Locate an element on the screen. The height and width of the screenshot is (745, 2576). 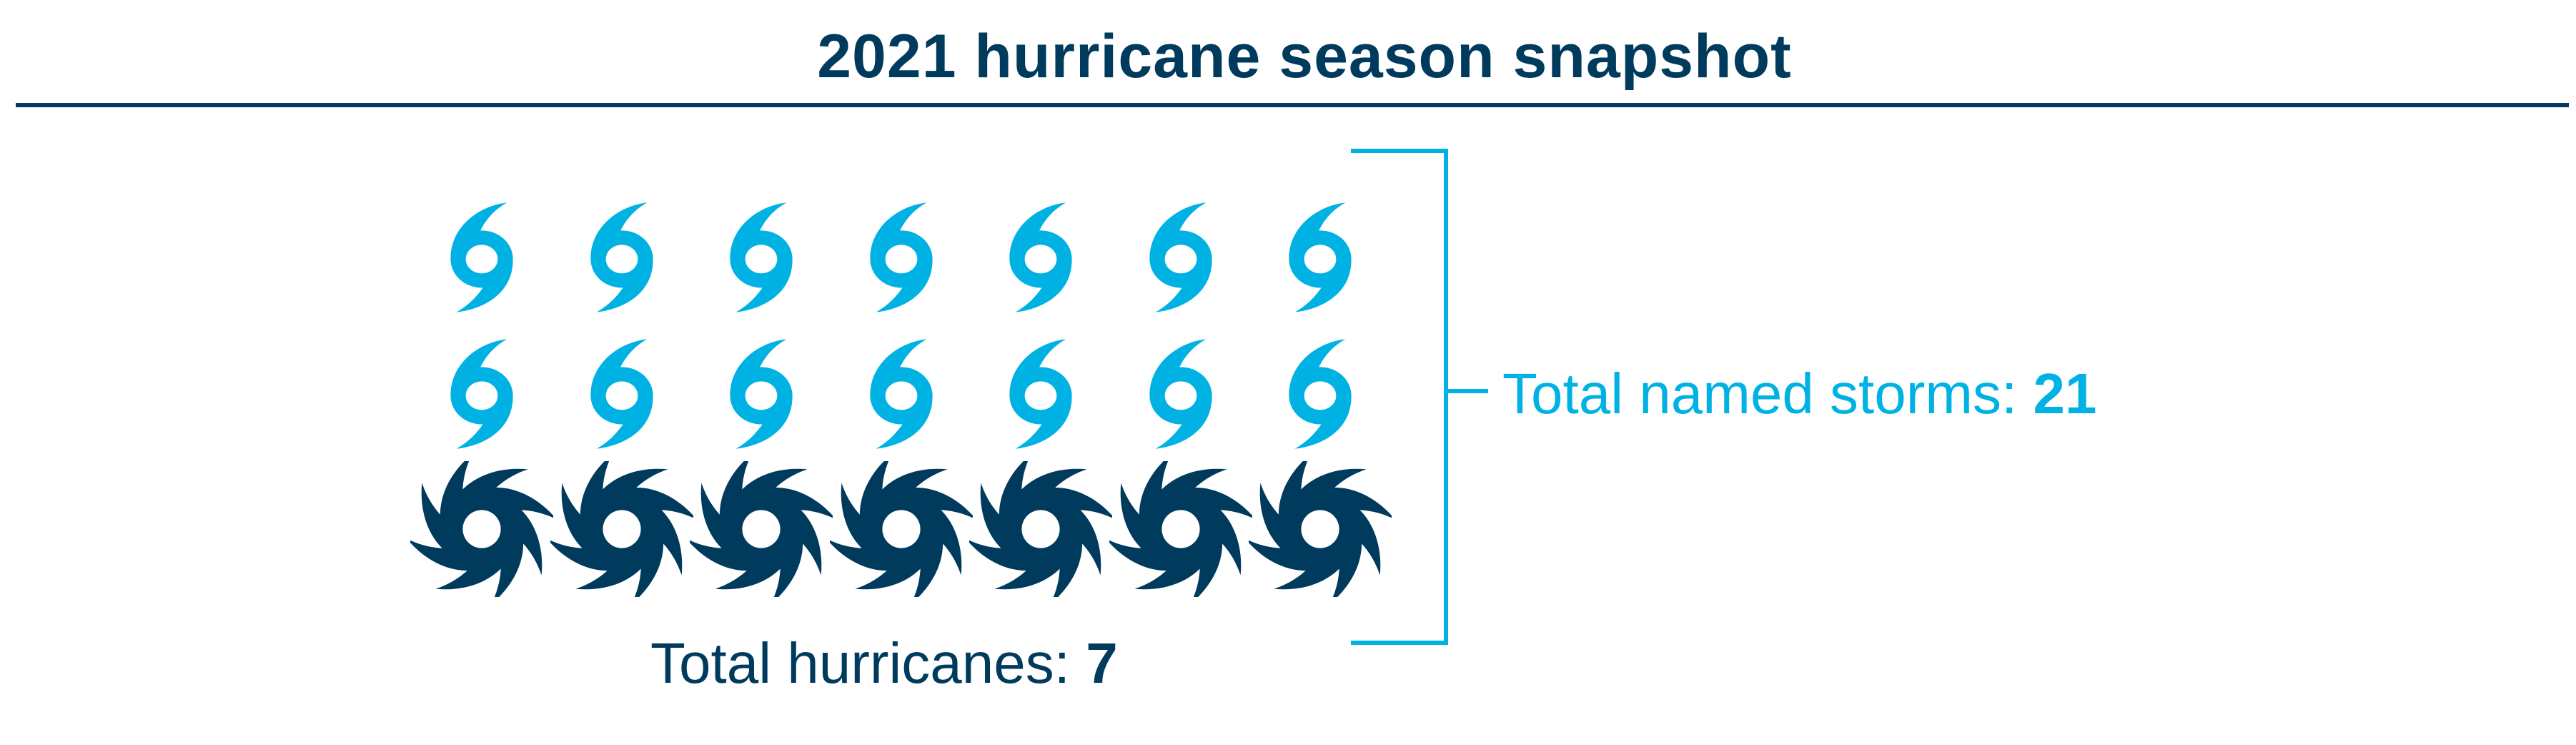
named-storms-text: Total named storms: is located at coordinates (1760, 393).